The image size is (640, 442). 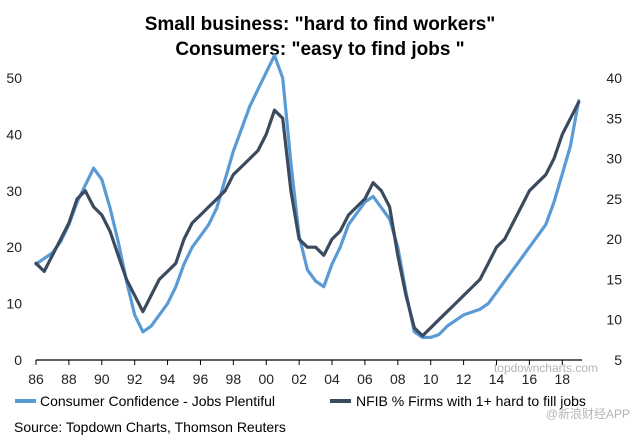 I want to click on right-axis-tick-label: 5, so click(x=618, y=360).